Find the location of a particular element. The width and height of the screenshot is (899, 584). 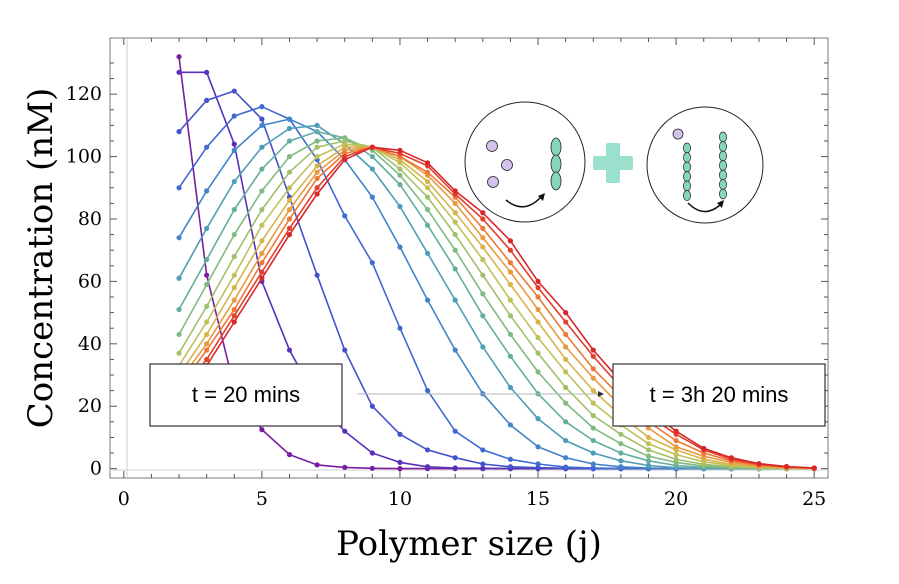

y-tick-label: 0 is located at coordinates (96, 469).